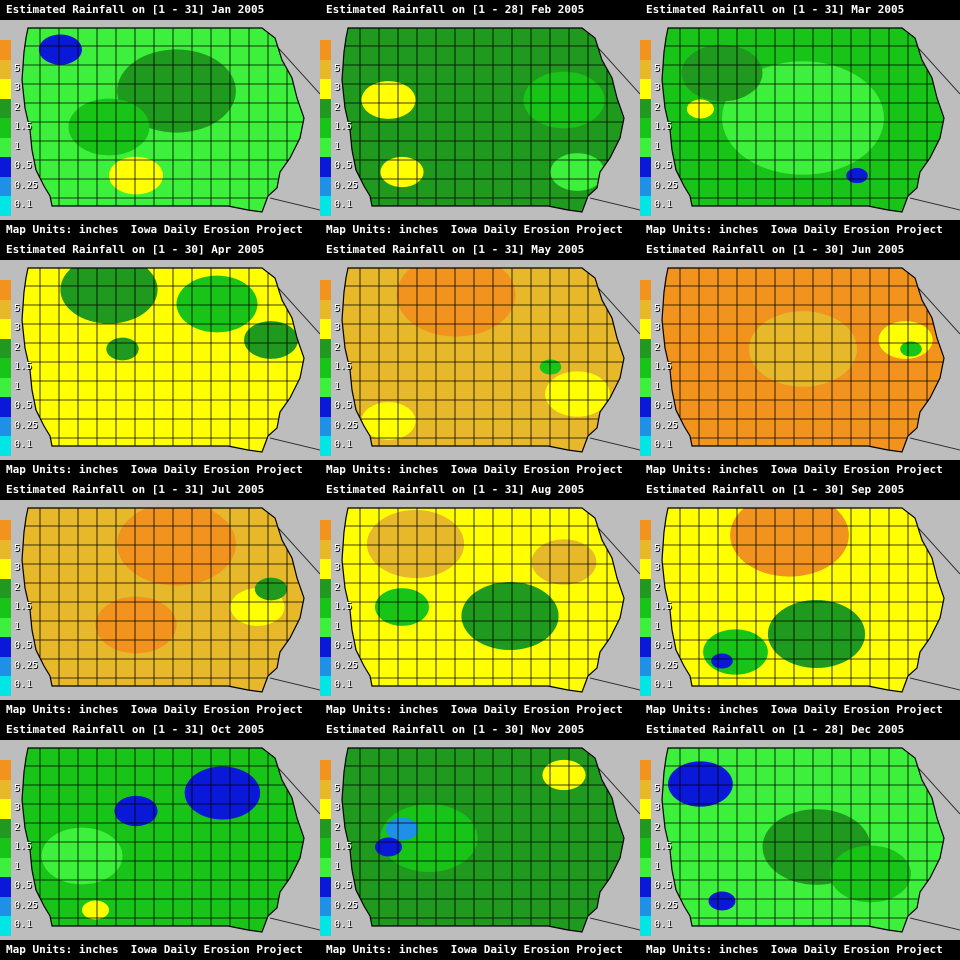  Describe the element at coordinates (800, 250) in the screenshot. I see `panel-title: Estimated Rainfall on [1 - 30] Jun 2005` at that location.